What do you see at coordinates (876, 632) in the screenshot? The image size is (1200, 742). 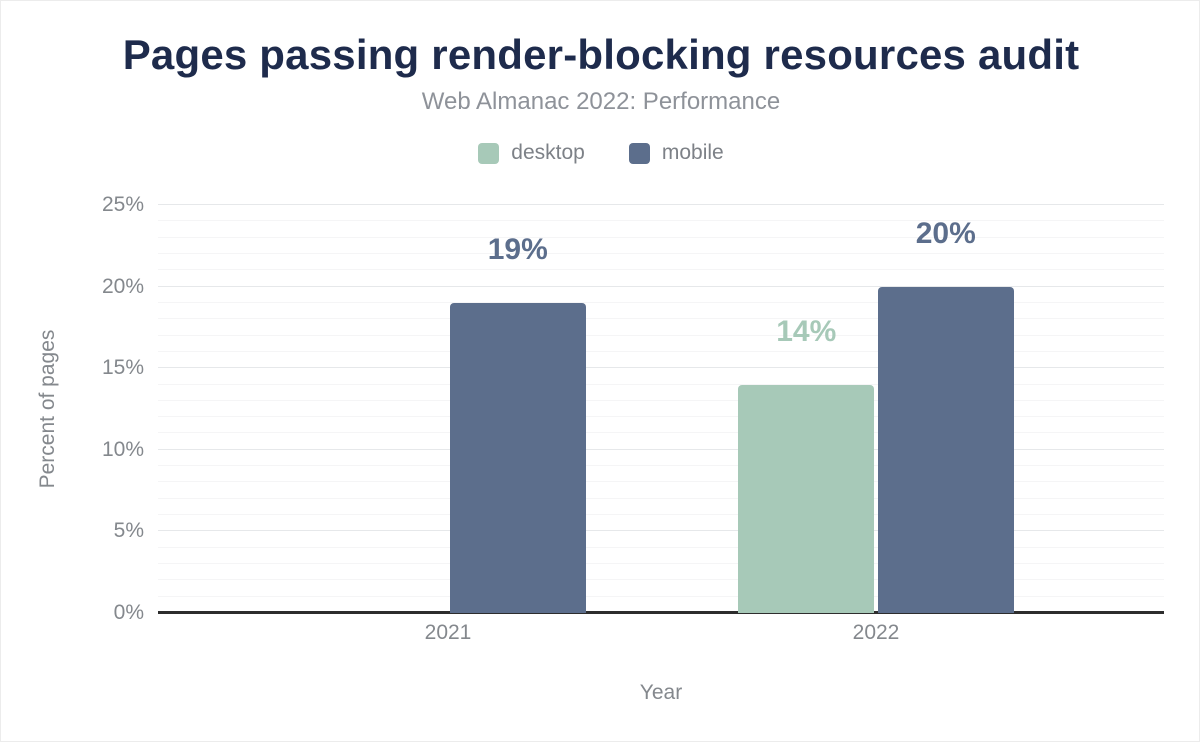 I see `x-tick-label-2022: 2022` at bounding box center [876, 632].